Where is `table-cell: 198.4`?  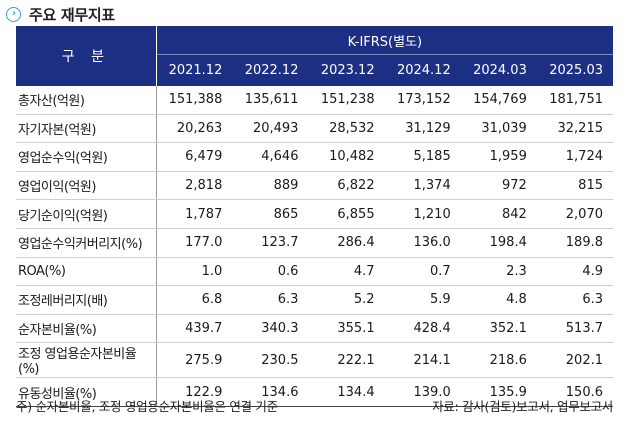
table-cell: 198.4 is located at coordinates (498, 242).